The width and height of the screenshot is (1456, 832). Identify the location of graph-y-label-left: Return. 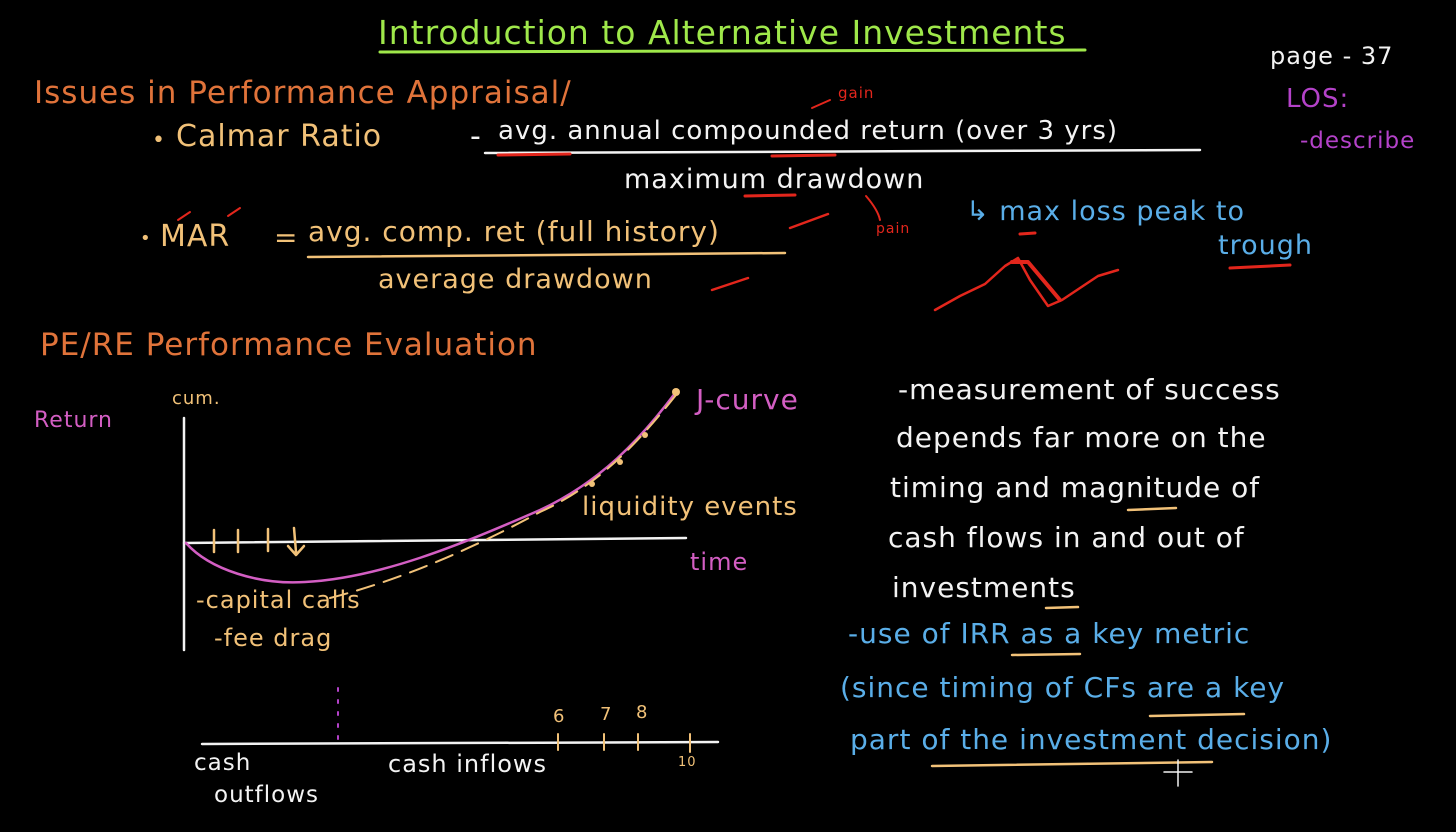
(74, 420).